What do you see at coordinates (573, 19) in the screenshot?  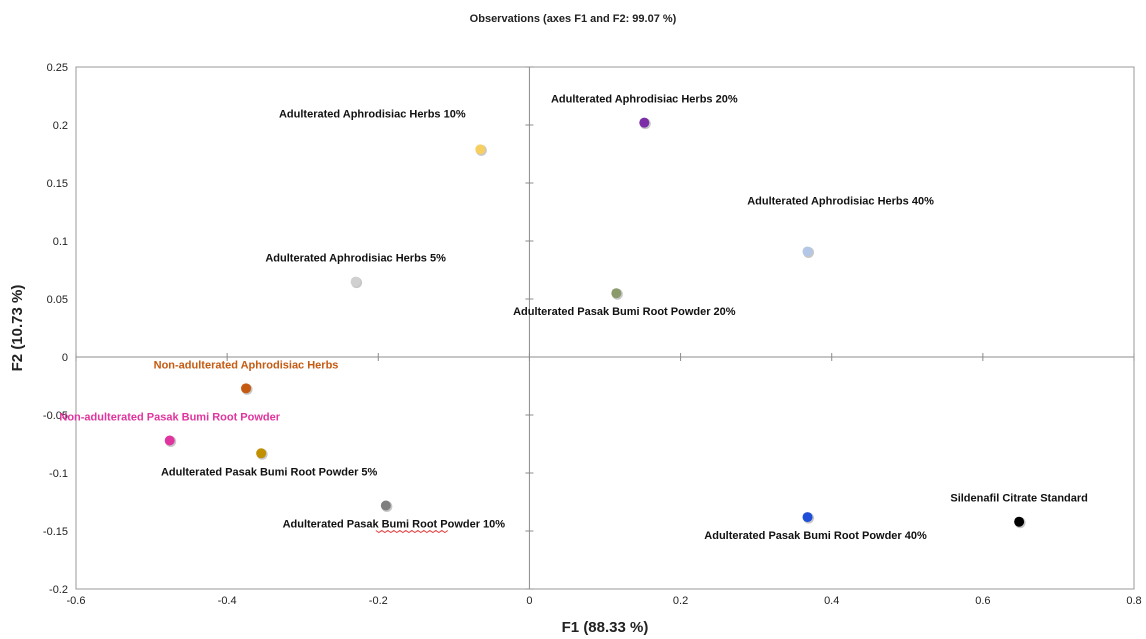 I see `chart-title: Observations (axes F1 and F2: 99.07 %)` at bounding box center [573, 19].